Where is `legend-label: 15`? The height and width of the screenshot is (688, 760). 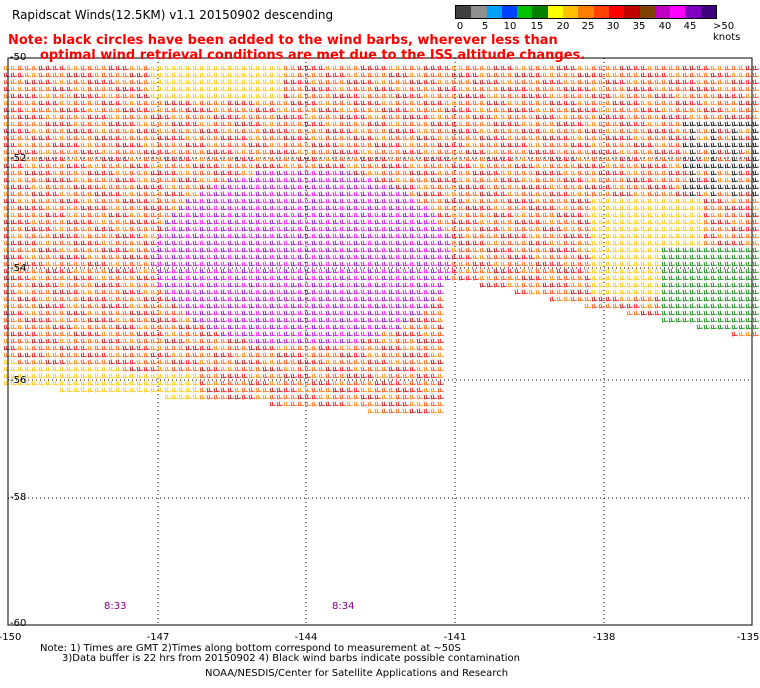
legend-label: 15 is located at coordinates (537, 26).